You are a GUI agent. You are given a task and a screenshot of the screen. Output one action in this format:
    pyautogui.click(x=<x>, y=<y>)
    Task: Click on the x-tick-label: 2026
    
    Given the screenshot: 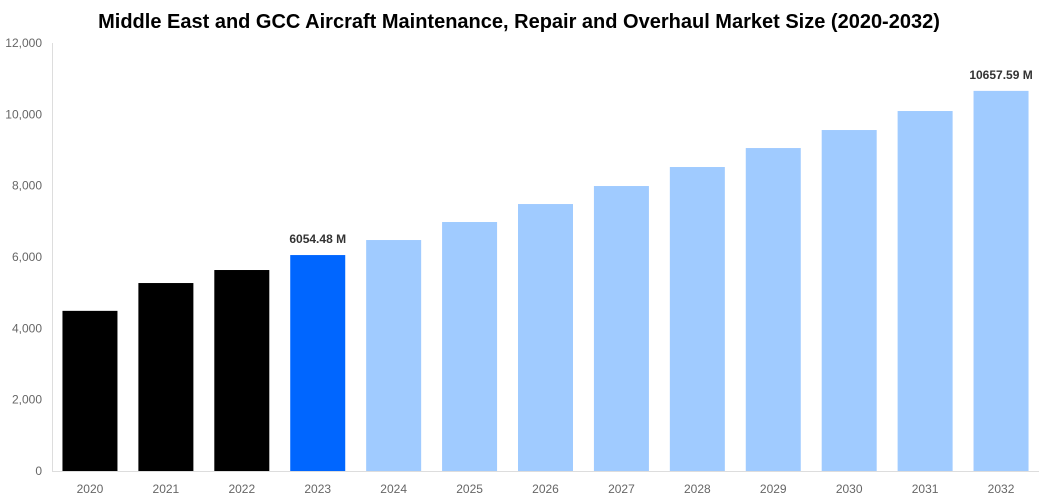 What is the action you would take?
    pyautogui.click(x=545, y=489)
    